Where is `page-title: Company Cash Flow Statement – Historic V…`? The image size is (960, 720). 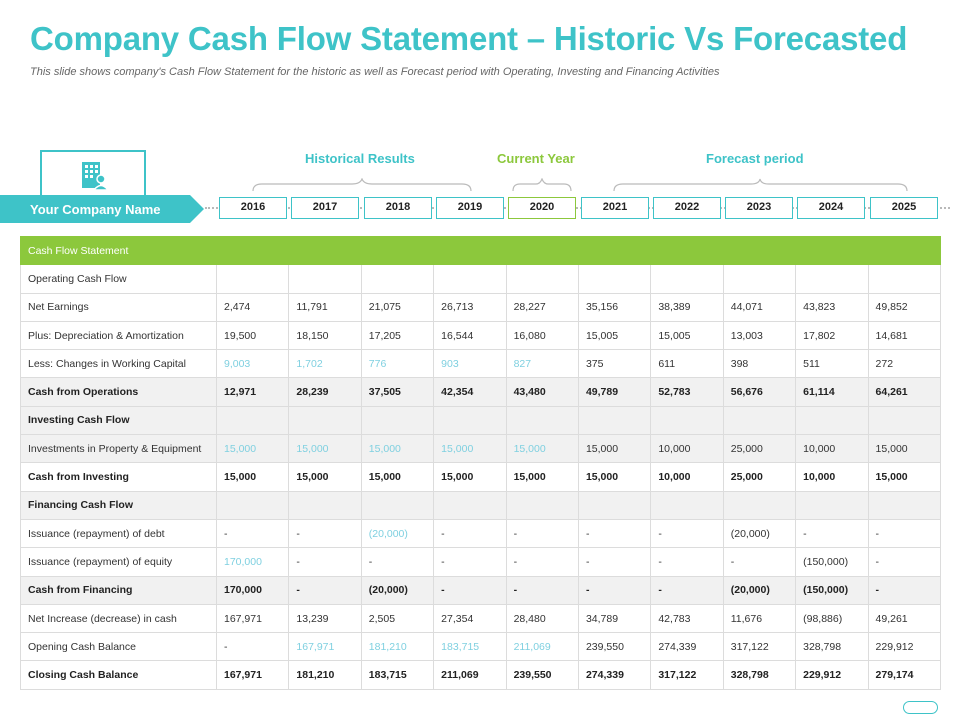 page-title: Company Cash Flow Statement – Historic V… is located at coordinates (469, 38).